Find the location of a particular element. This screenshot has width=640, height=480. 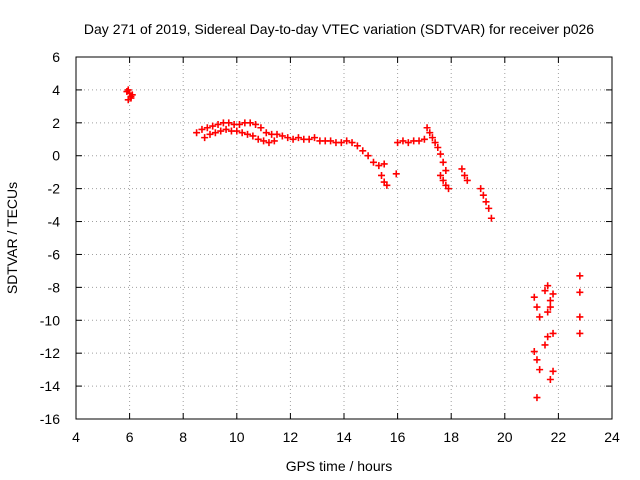

y-tick-label: -12 is located at coordinates (50, 353).